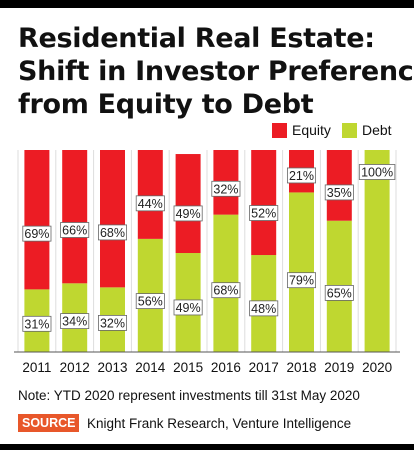 The width and height of the screenshot is (414, 450). I want to click on title-line-1: Residential Real Estate:, so click(196, 38).